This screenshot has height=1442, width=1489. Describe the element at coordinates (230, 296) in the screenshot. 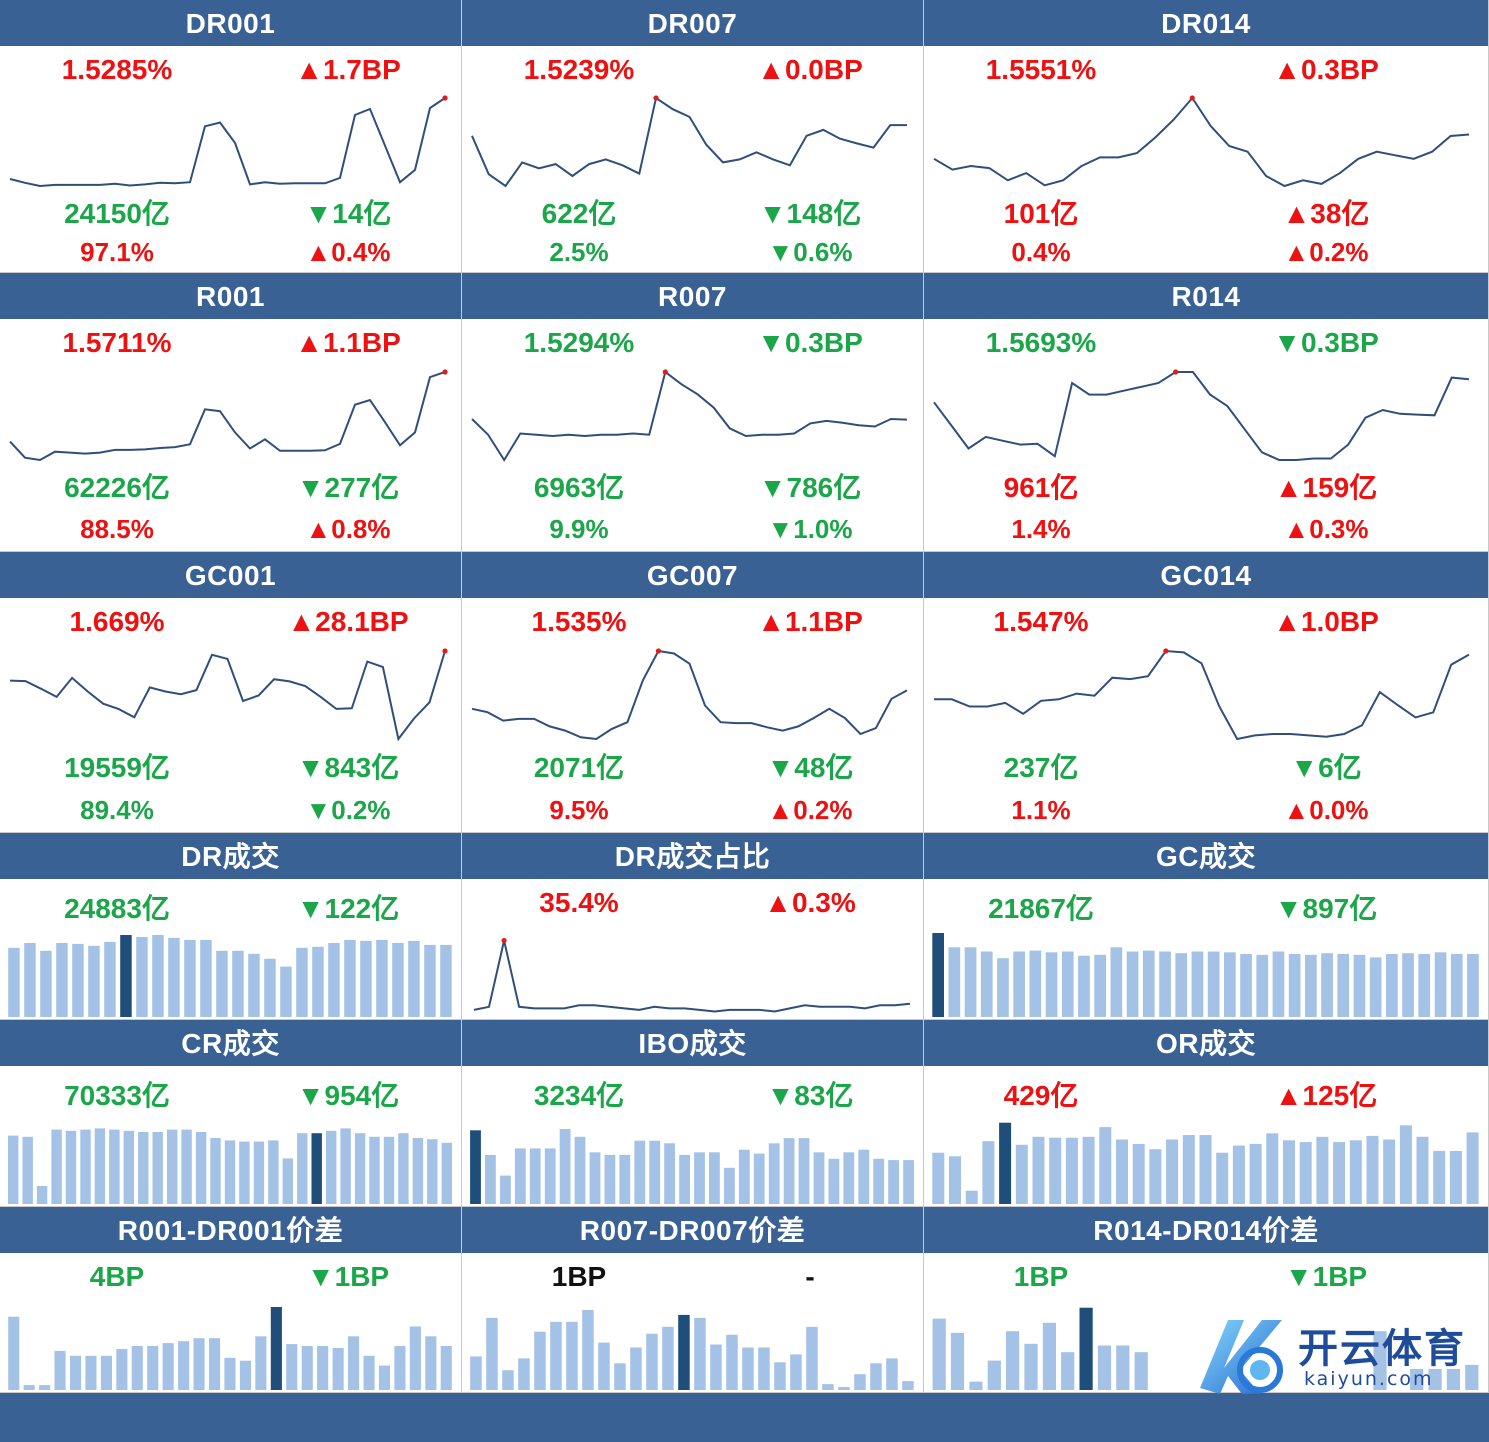

I see `panel-title: R001` at that location.